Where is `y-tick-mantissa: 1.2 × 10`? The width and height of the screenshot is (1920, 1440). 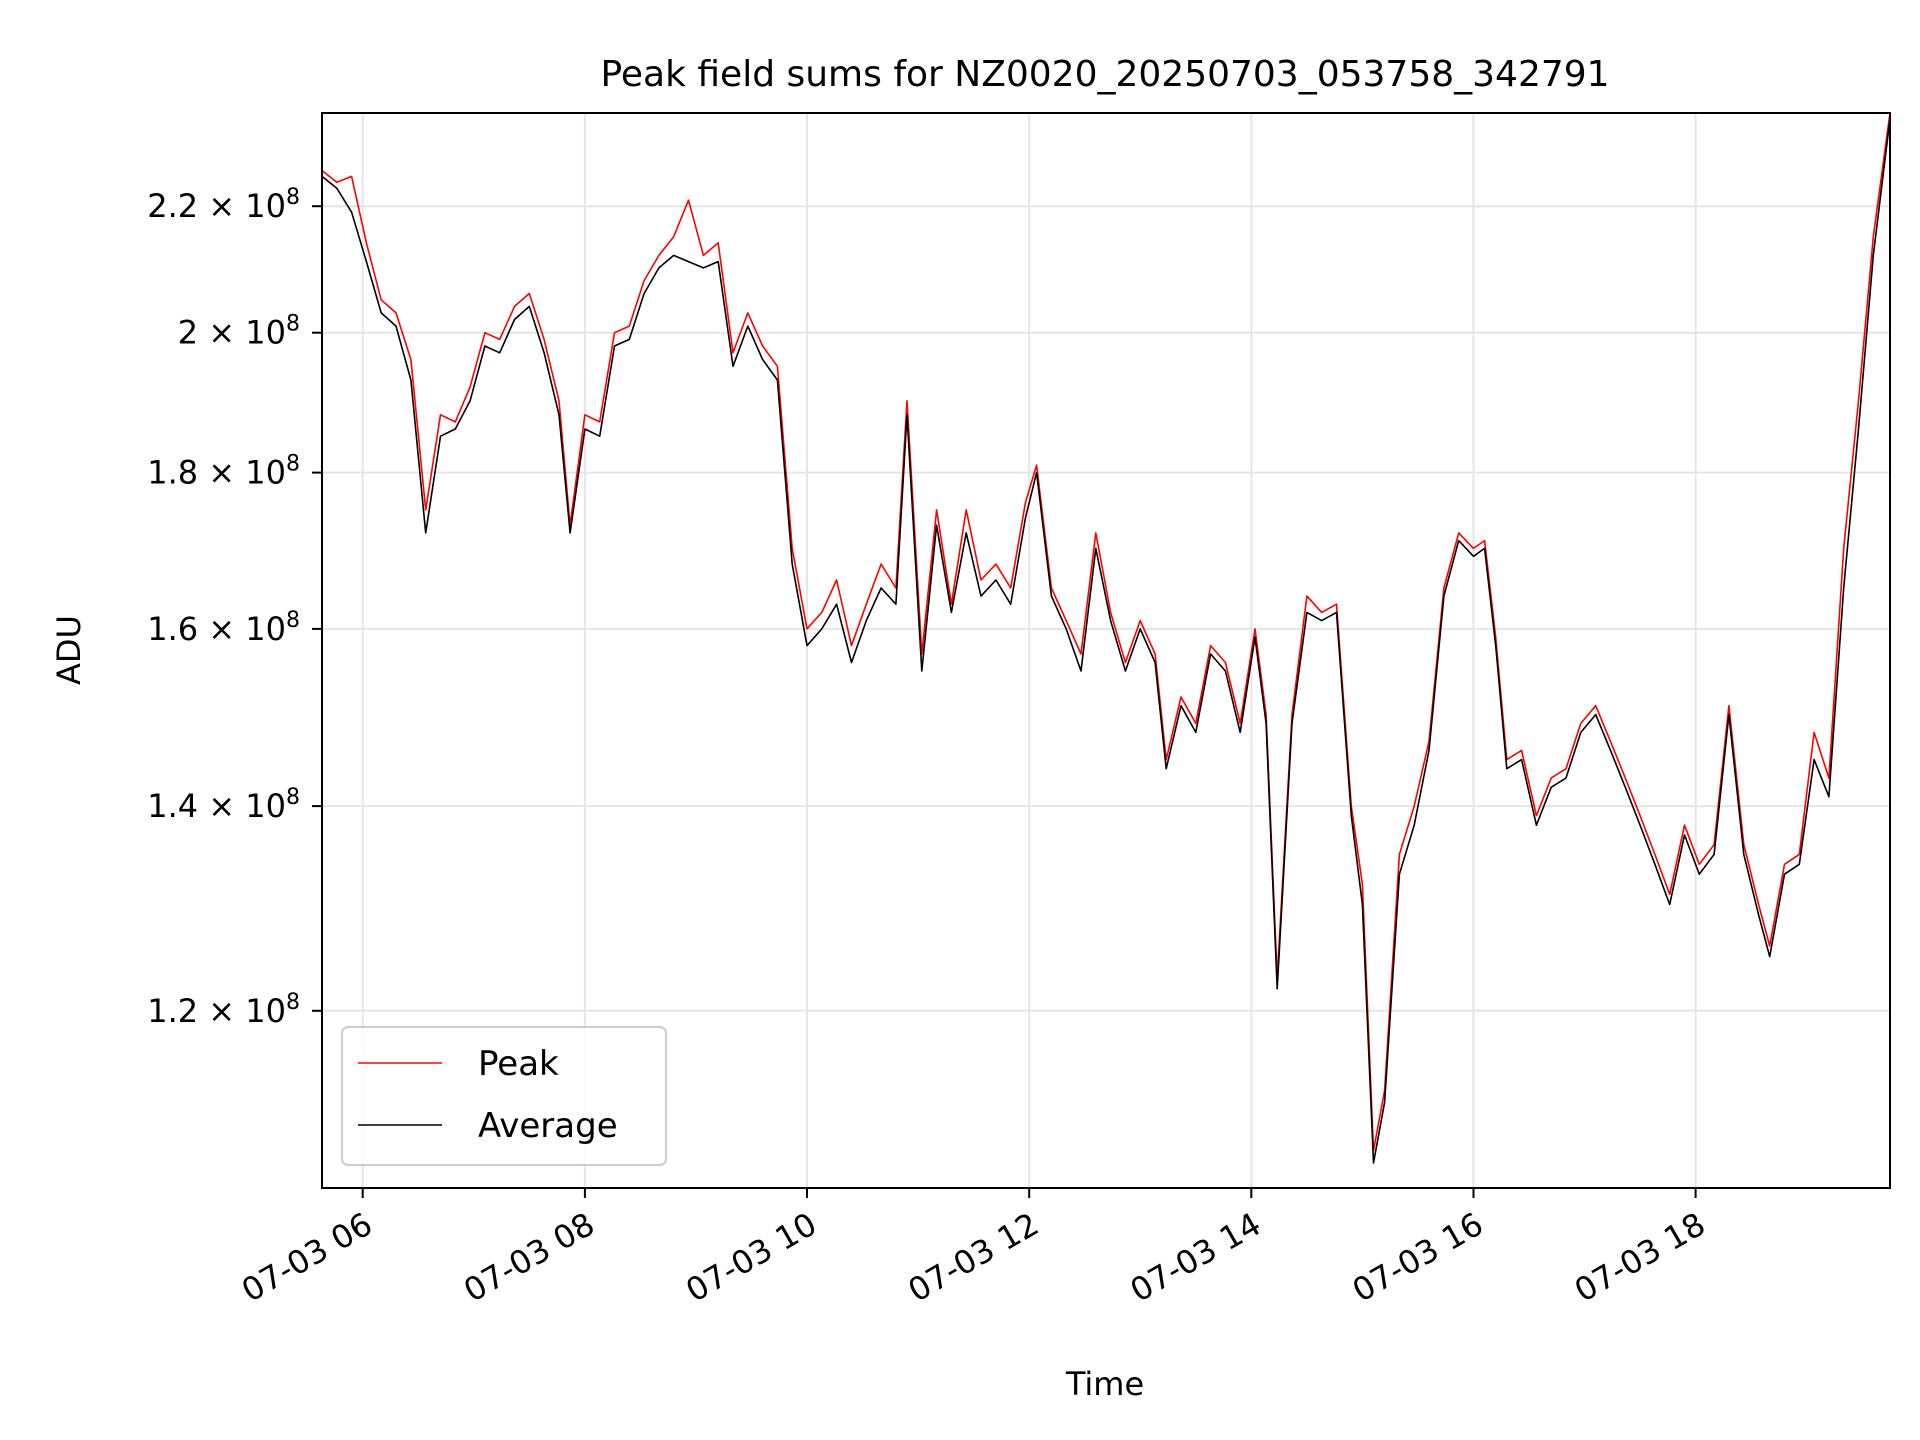 y-tick-mantissa: 1.2 × 10 is located at coordinates (216, 1011).